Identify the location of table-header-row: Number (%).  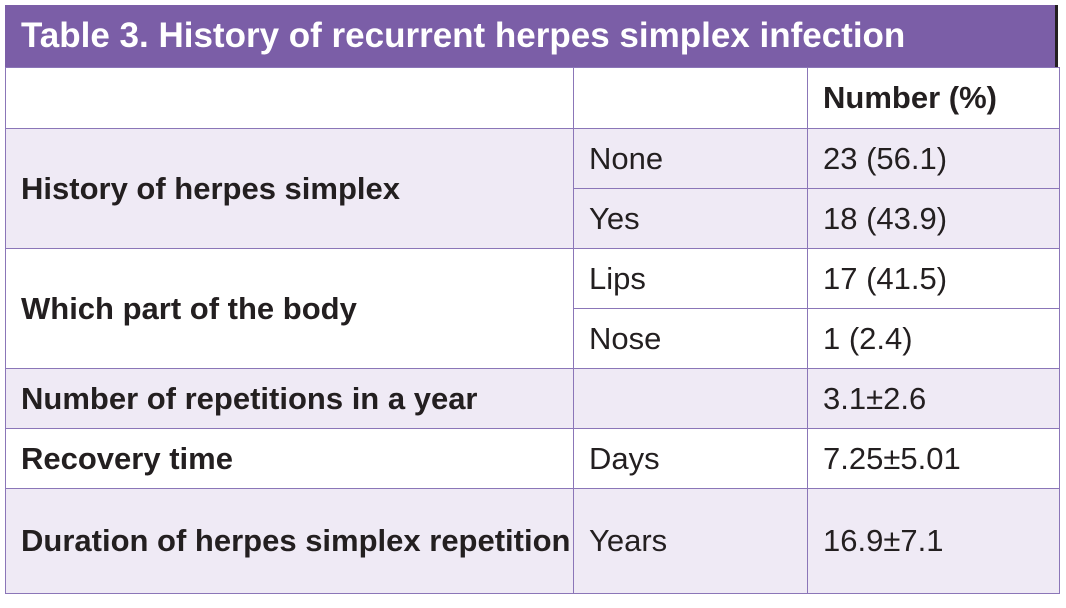
(532, 98).